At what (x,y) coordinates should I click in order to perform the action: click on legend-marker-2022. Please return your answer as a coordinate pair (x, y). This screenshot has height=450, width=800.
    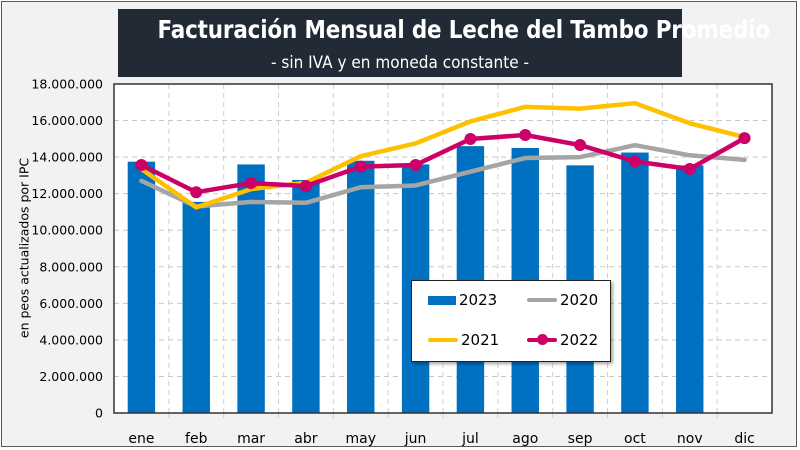
    Looking at the image, I should click on (542, 339).